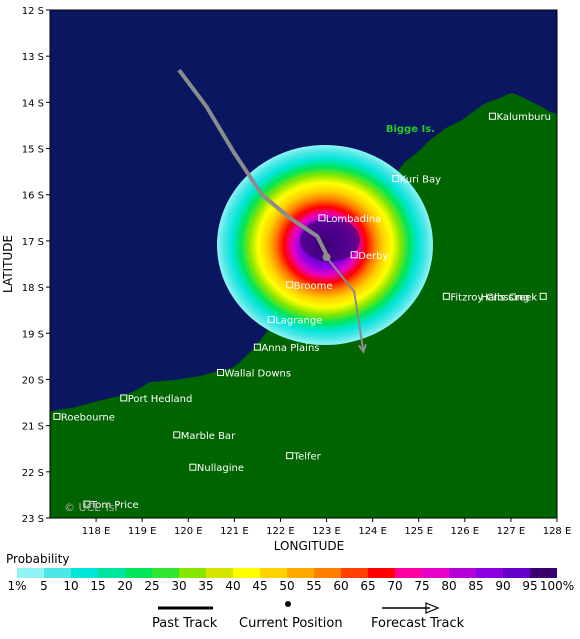 The width and height of the screenshot is (580, 639). What do you see at coordinates (432, 608) in the screenshot?
I see `forecast-arrowhead` at bounding box center [432, 608].